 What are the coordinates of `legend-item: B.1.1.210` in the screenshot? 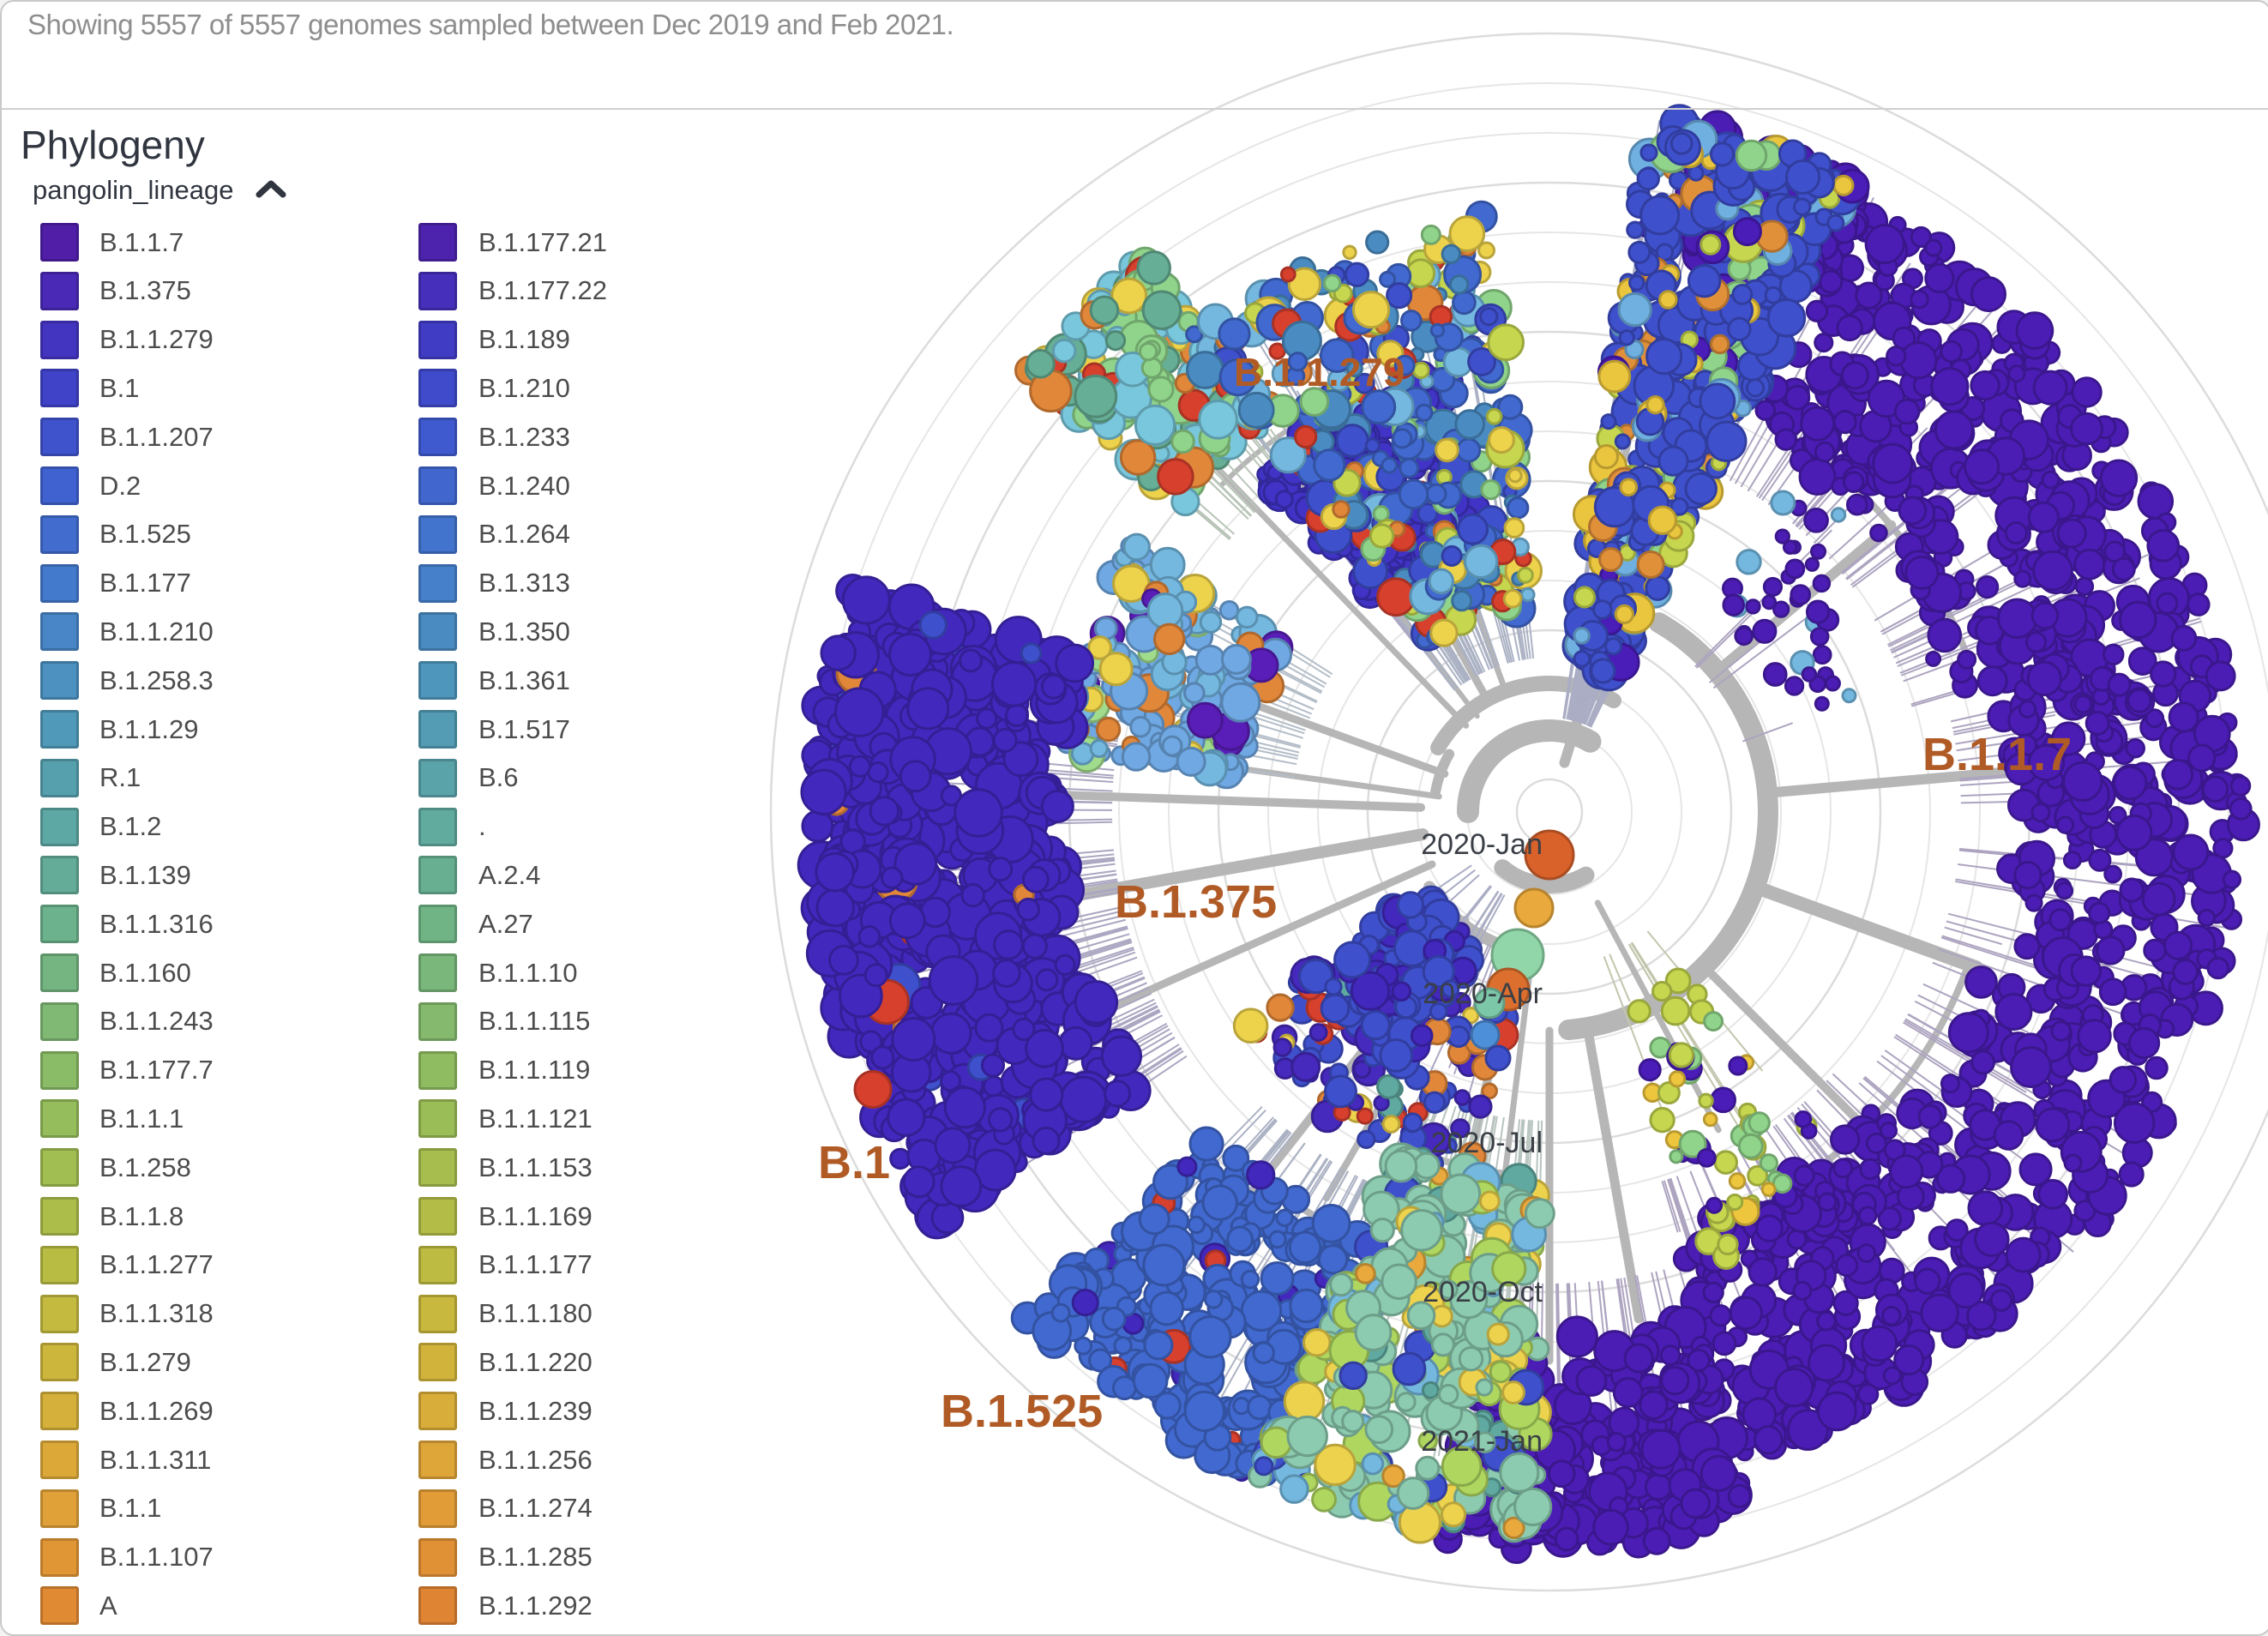 It's located at (127, 632).